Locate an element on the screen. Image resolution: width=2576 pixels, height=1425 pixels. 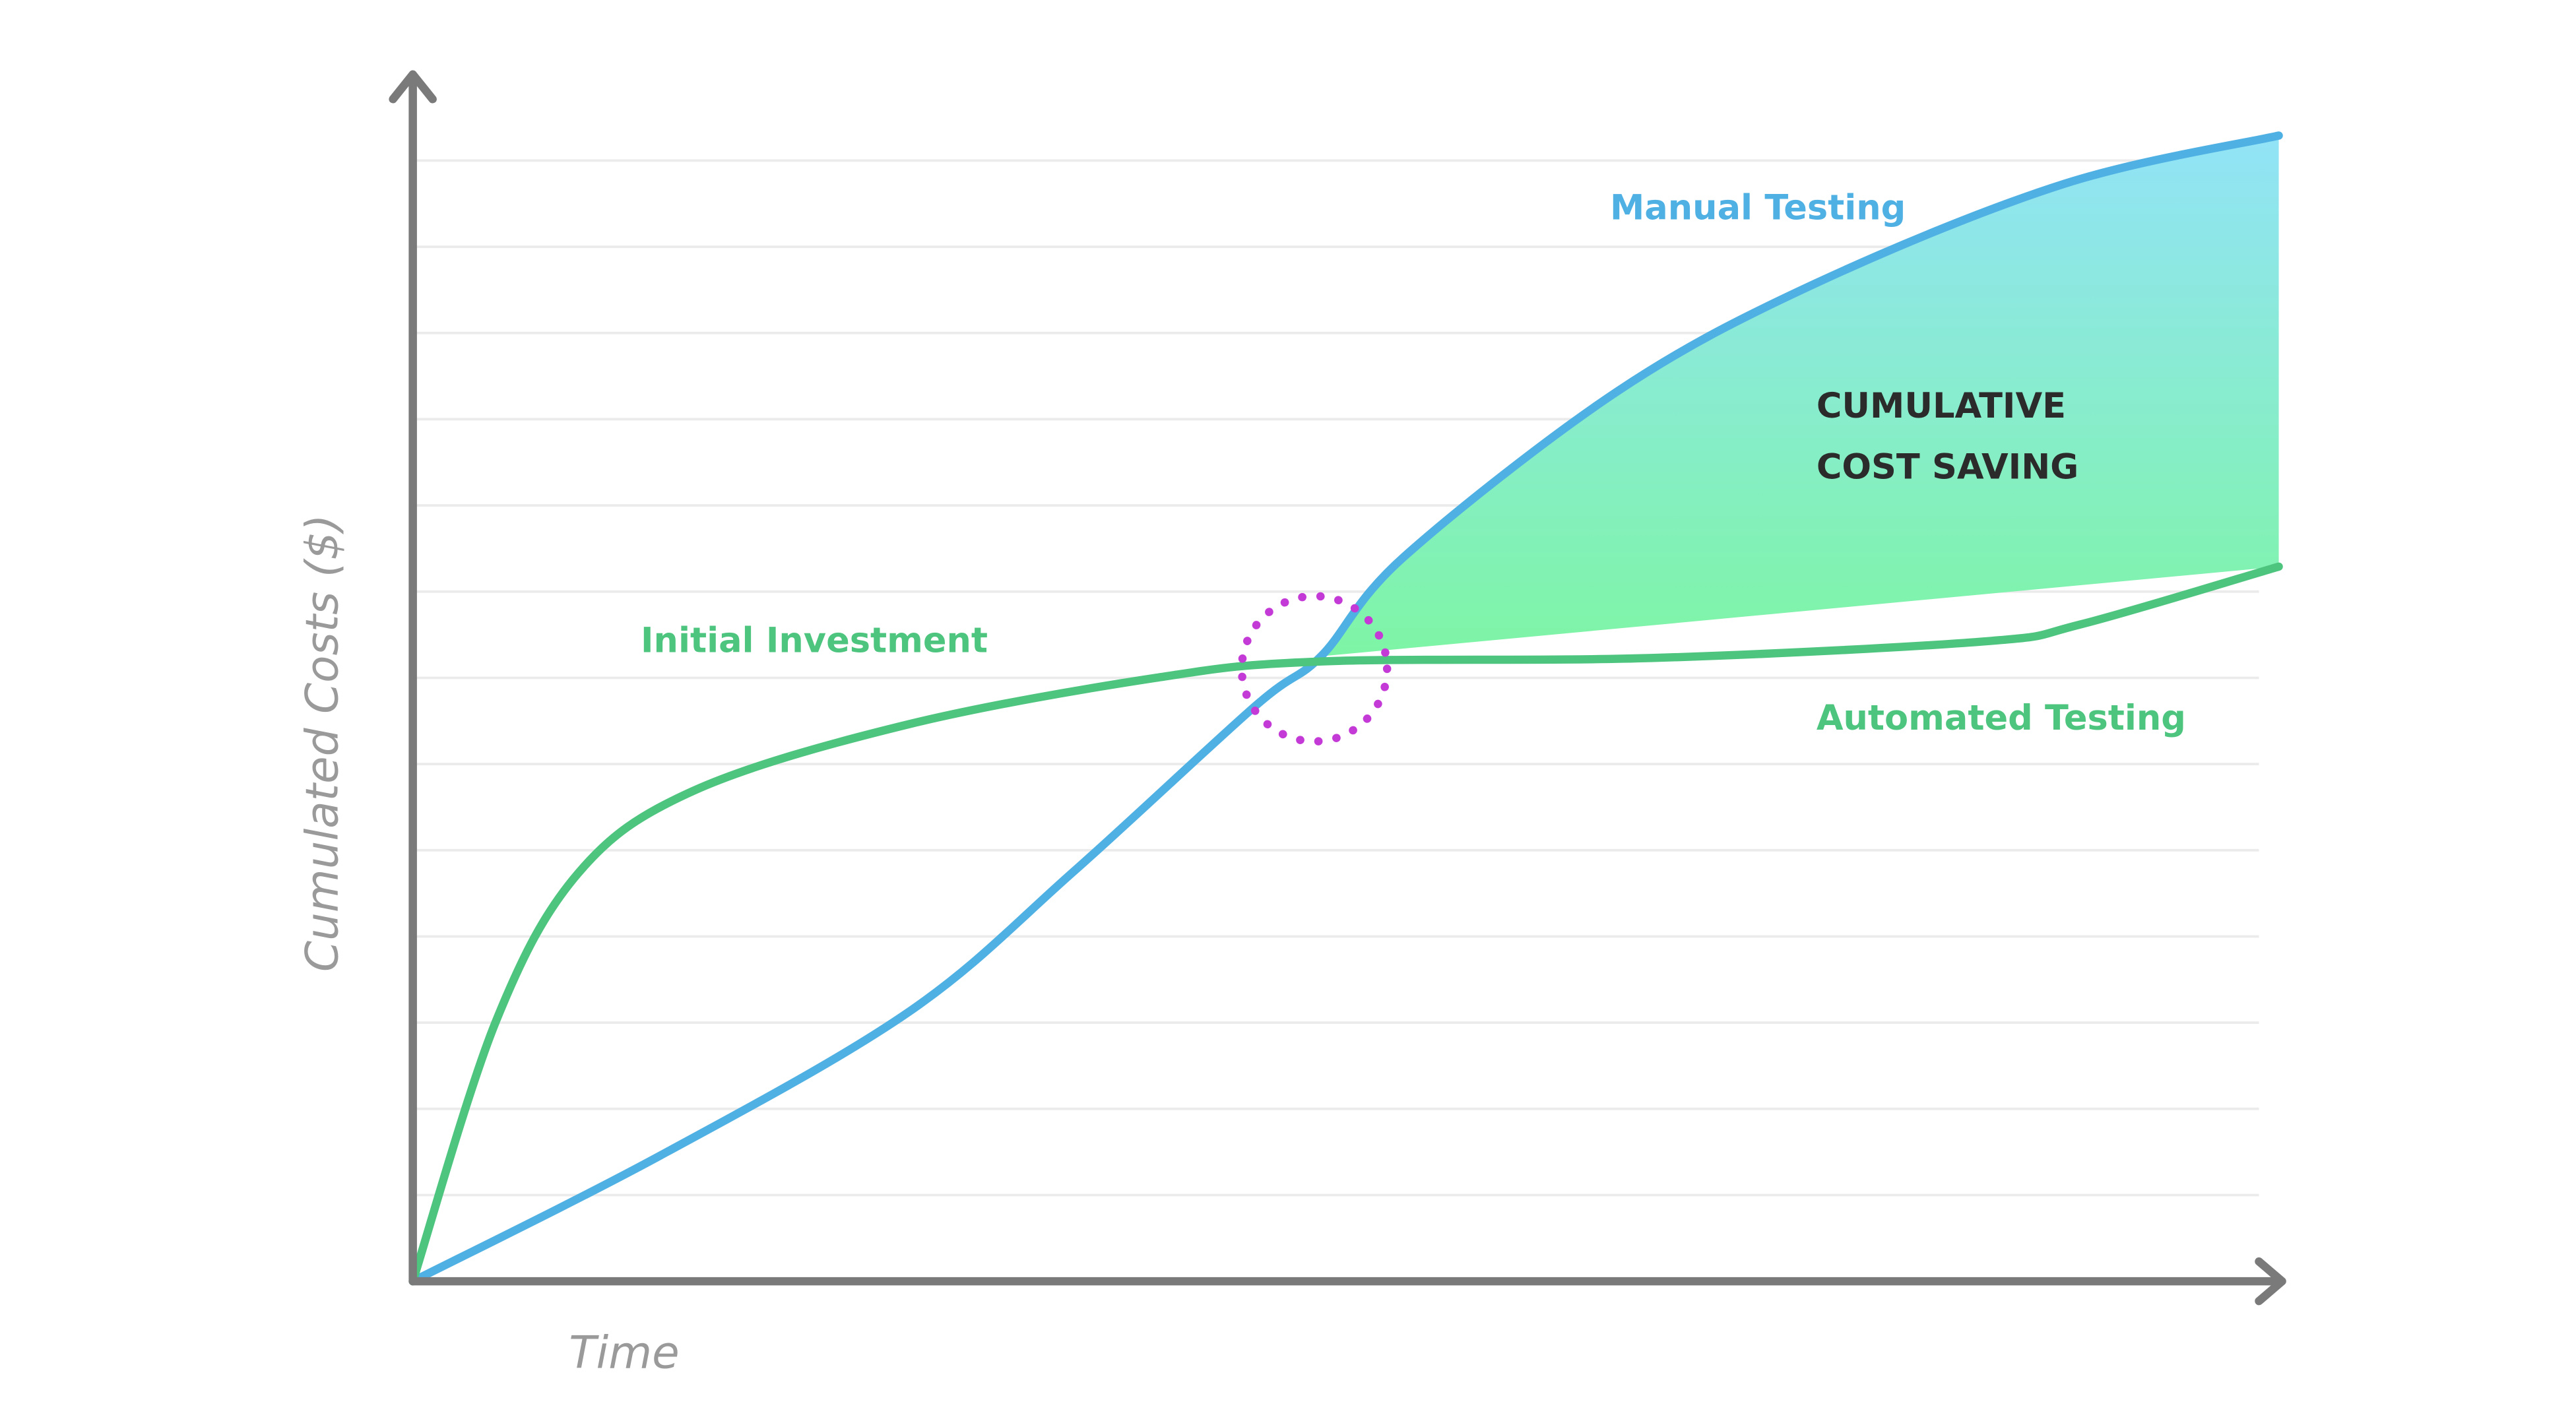
y-axis is located at coordinates (413, 678).